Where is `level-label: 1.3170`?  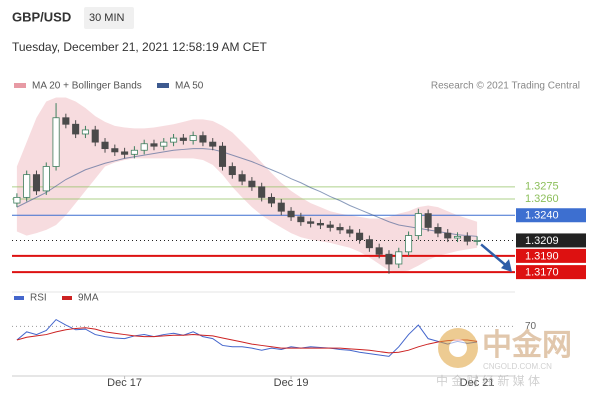 level-label: 1.3170 is located at coordinates (542, 273).